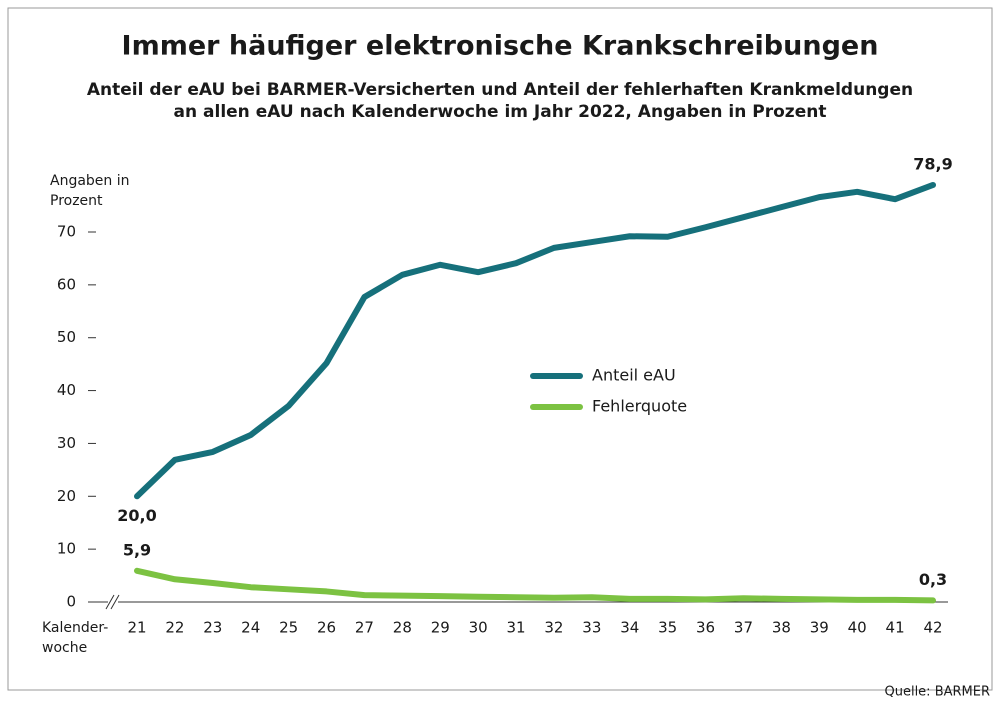 This screenshot has width=1000, height=705. I want to click on x-tick-label: 24, so click(250, 628).